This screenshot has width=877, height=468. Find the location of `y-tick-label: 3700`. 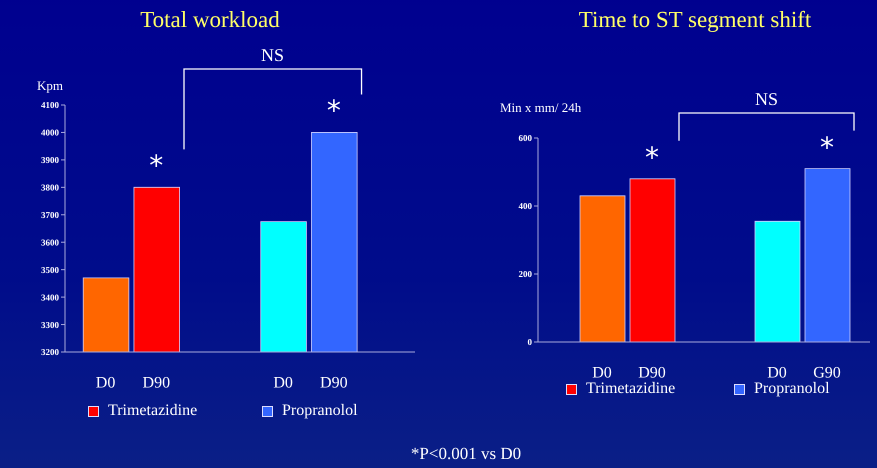

y-tick-label: 3700 is located at coordinates (50, 215).